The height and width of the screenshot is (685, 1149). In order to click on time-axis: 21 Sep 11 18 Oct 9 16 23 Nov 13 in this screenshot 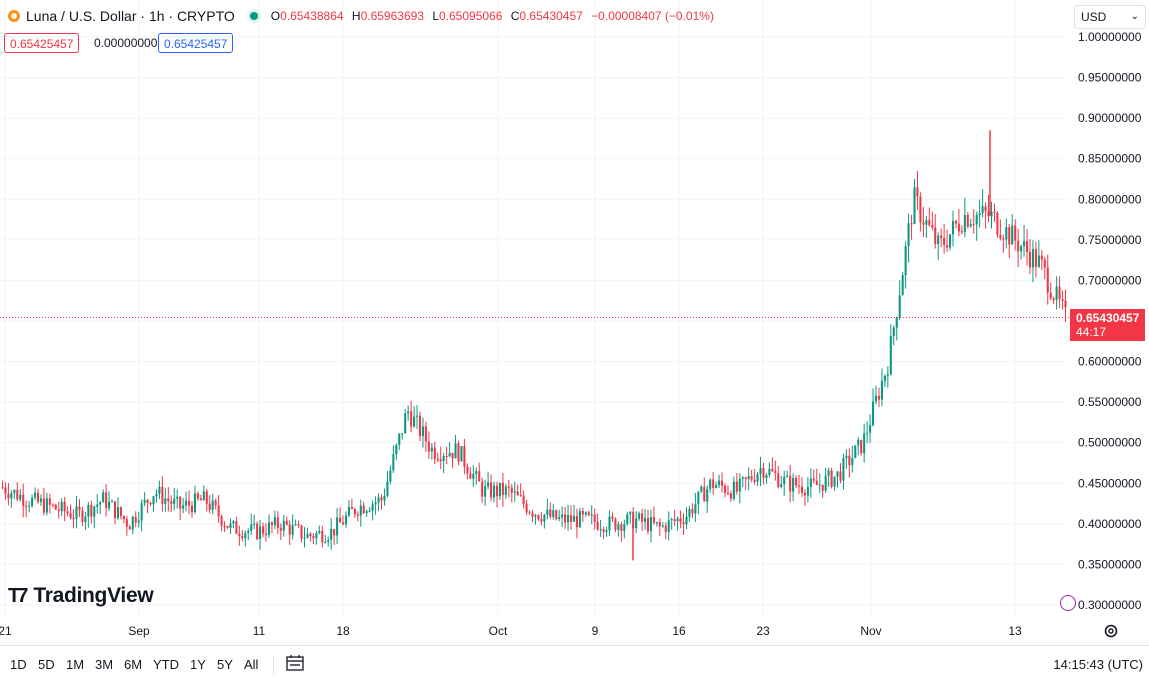, I will do `click(511, 631)`.